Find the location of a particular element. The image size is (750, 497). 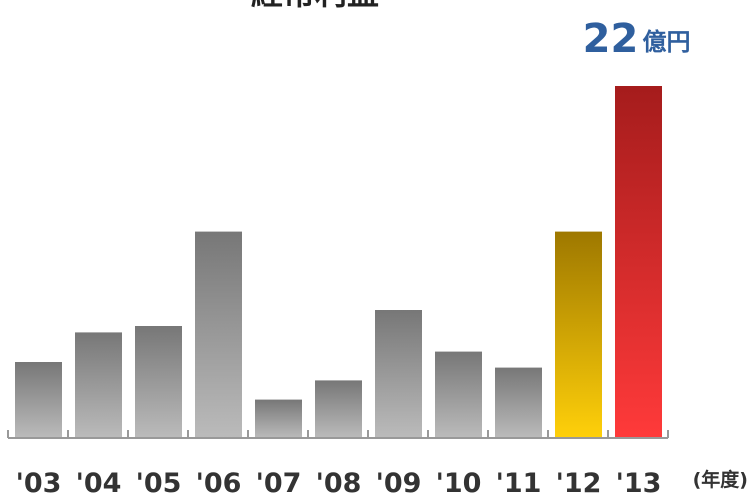

x-tick-label: '08 is located at coordinates (339, 482).